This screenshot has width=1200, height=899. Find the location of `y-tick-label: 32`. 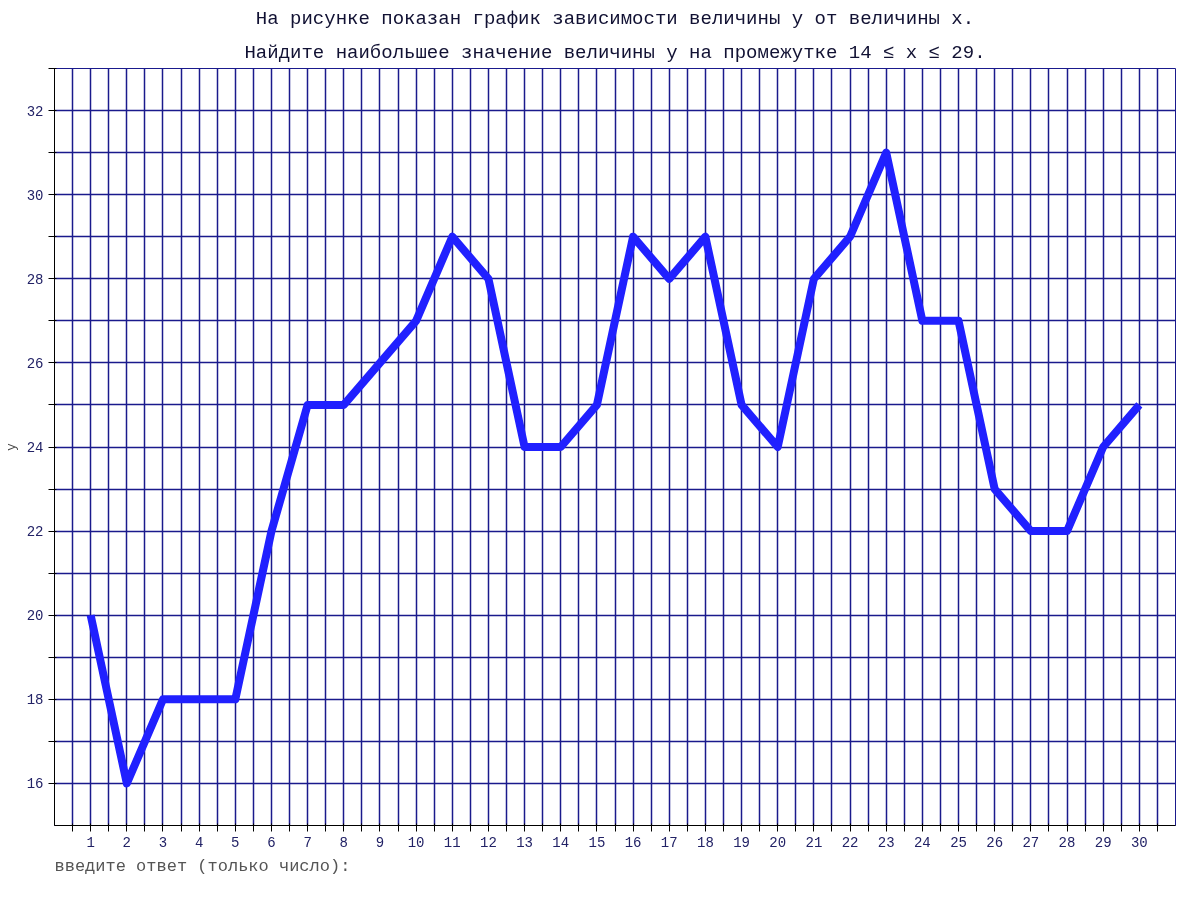

y-tick-label: 32 is located at coordinates (35, 111).